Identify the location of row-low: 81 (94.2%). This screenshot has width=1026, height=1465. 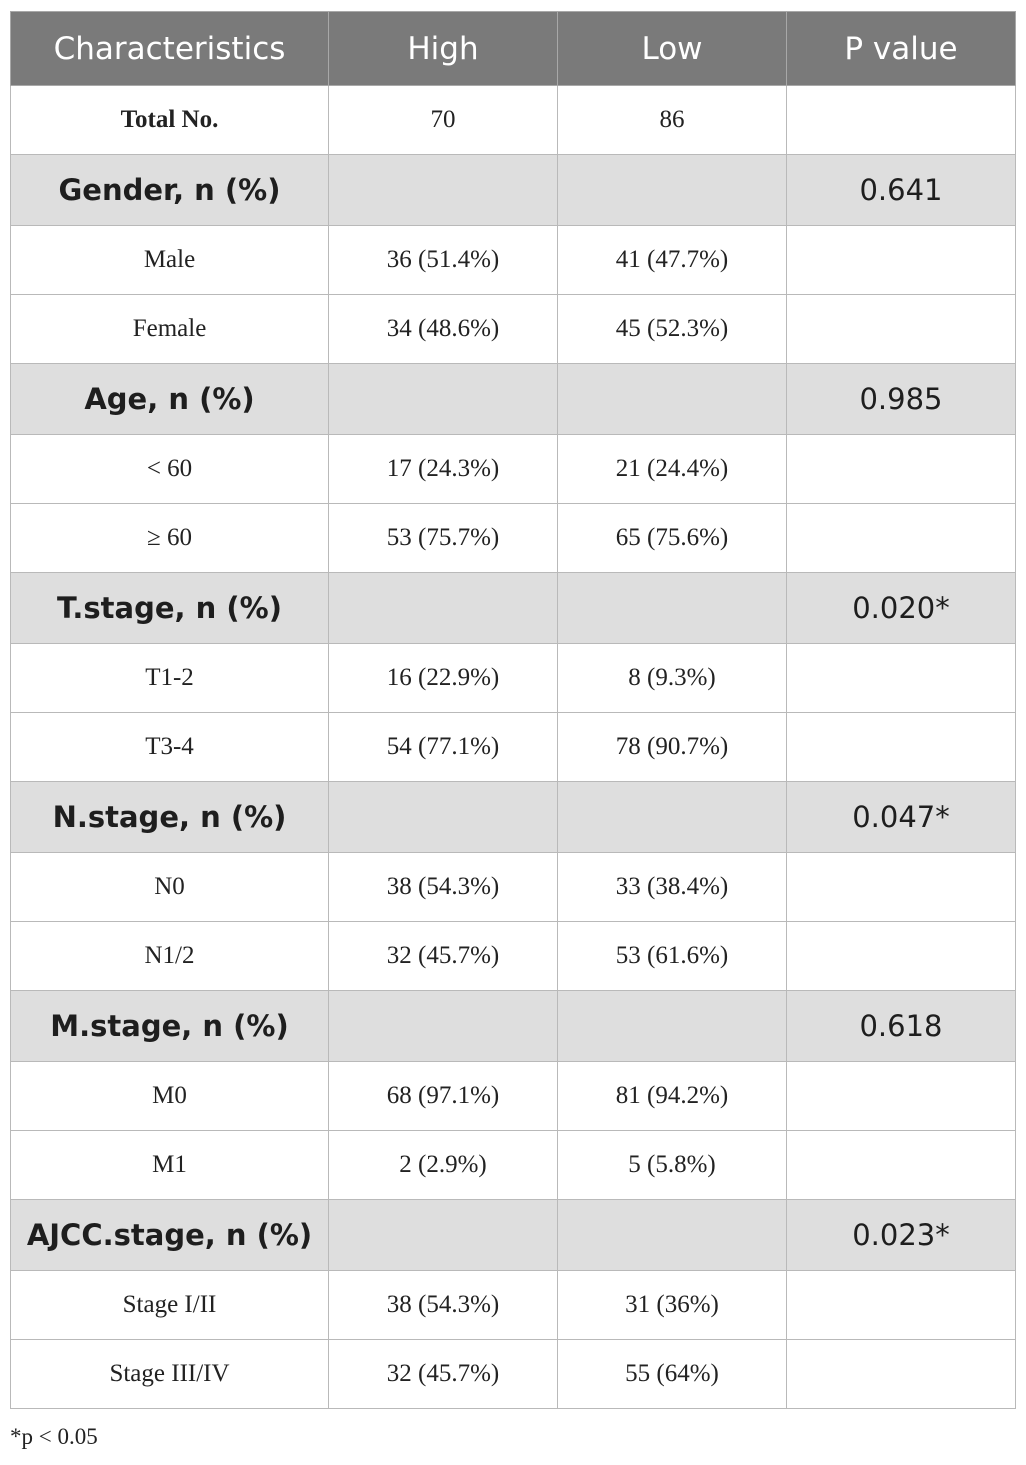
(672, 1096).